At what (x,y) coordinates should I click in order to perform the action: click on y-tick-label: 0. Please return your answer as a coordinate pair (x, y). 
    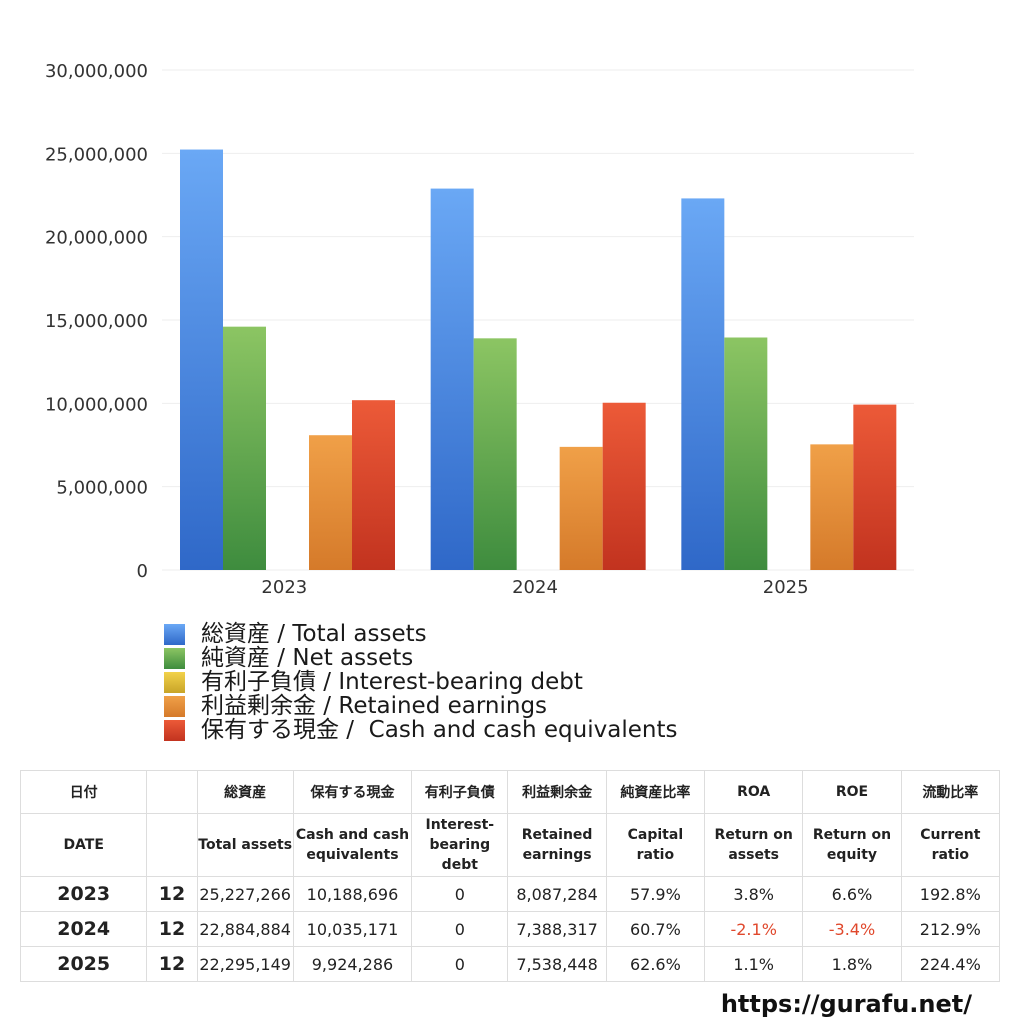
    Looking at the image, I should click on (142, 571).